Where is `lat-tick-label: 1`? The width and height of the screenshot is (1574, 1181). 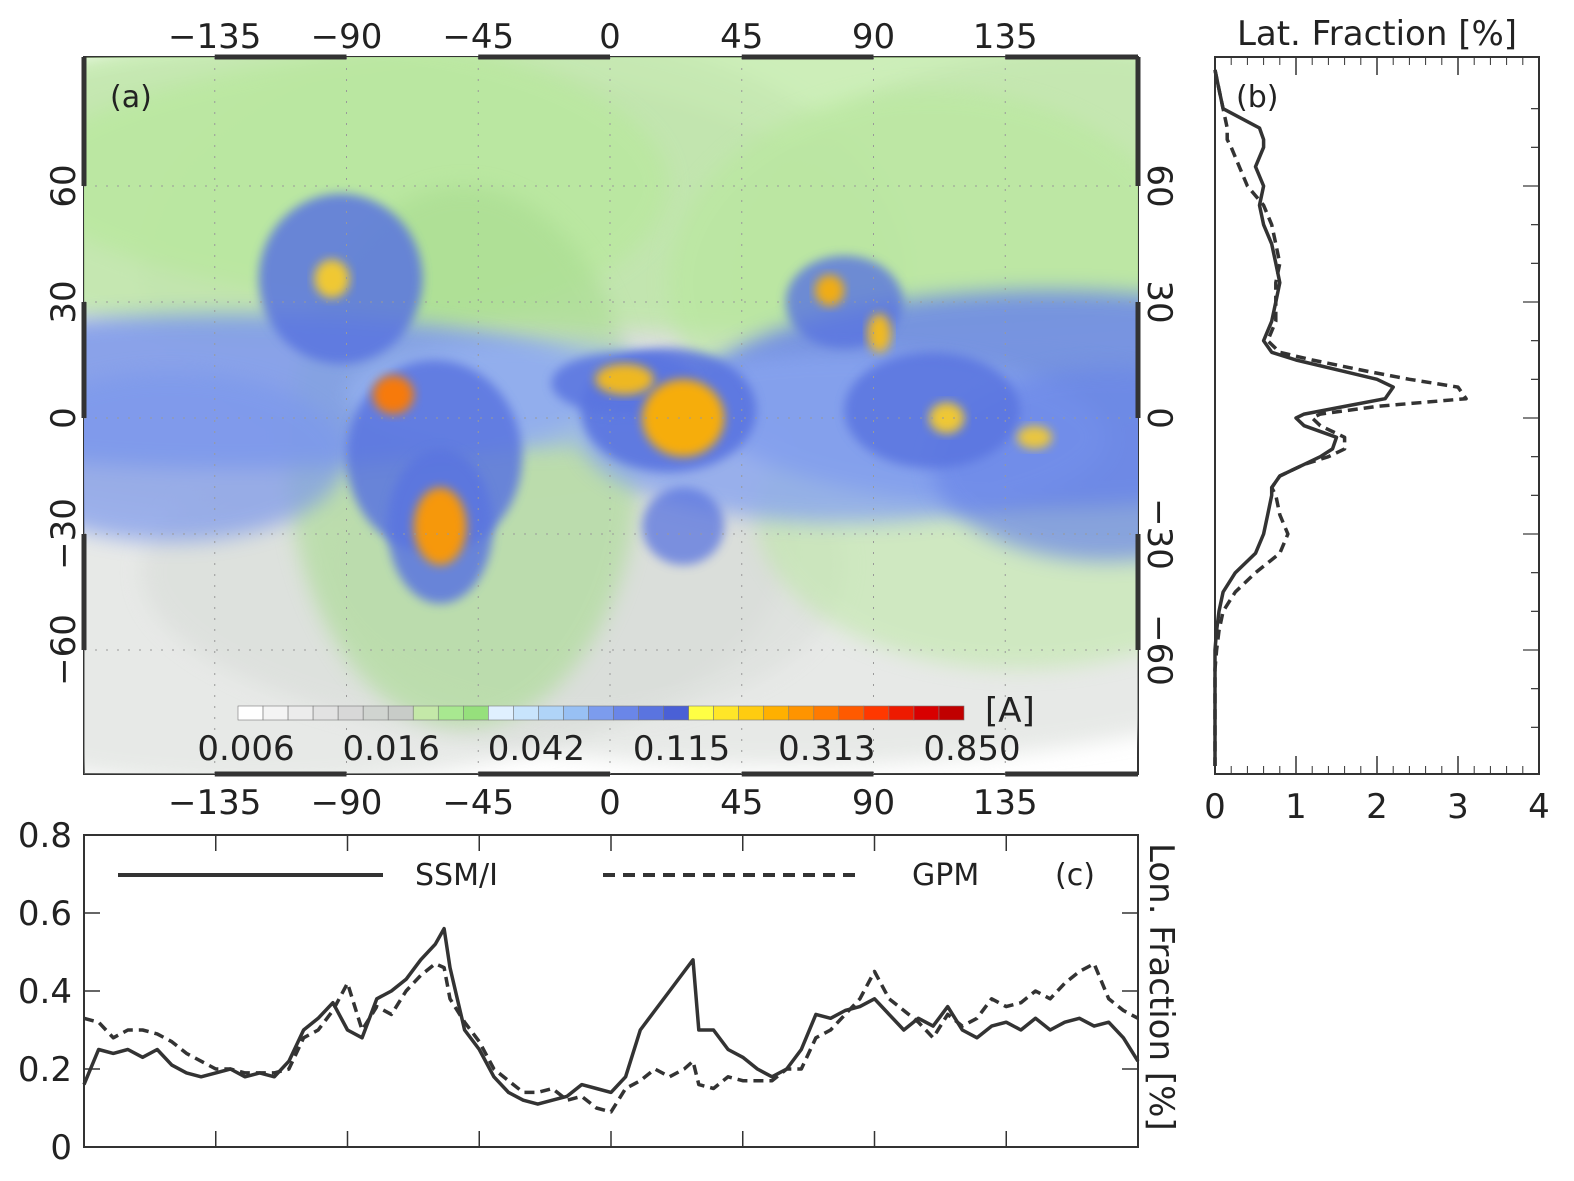
lat-tick-label: 1 is located at coordinates (1296, 807).